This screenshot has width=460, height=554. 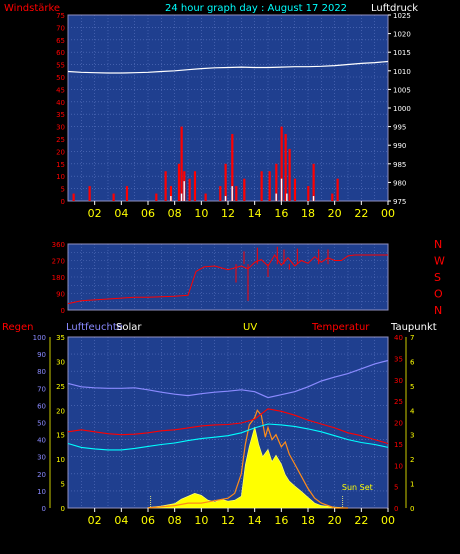 What do you see at coordinates (95, 213) in the screenshot?
I see `p1-xtick-label: 02` at bounding box center [95, 213].